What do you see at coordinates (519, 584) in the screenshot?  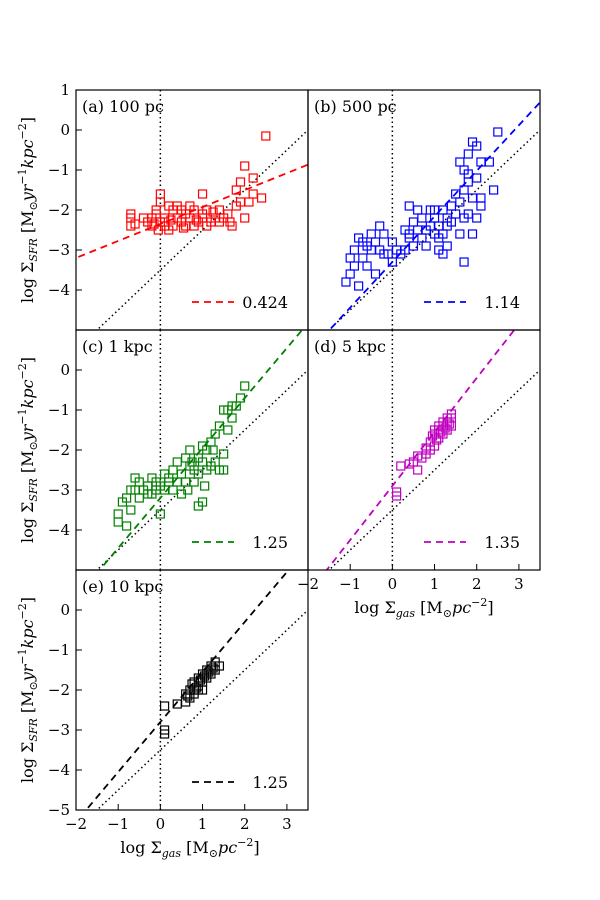 I see `x-tick-label: 3` at bounding box center [519, 584].